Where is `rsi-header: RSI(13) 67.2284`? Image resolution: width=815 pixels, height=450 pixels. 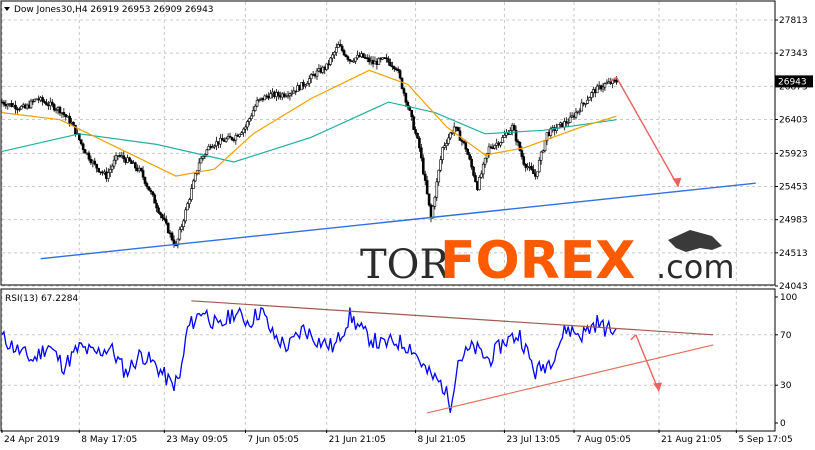 rsi-header: RSI(13) 67.2284 is located at coordinates (41, 299).